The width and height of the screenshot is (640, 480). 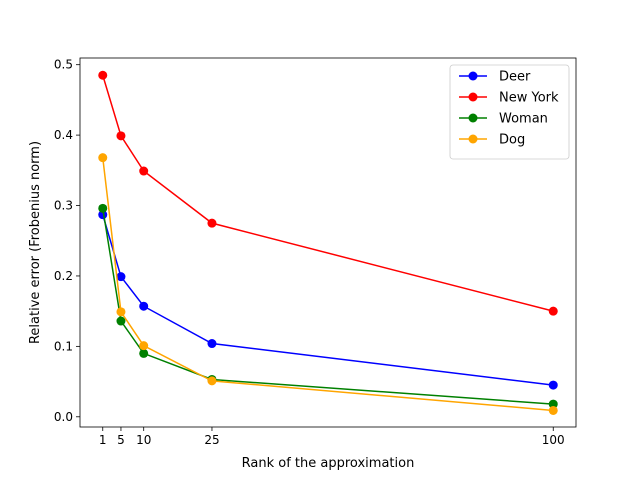 What do you see at coordinates (67, 241) in the screenshot?
I see `y-axis: 0.0 0.1 0.2 0.3 0.4 0.5` at bounding box center [67, 241].